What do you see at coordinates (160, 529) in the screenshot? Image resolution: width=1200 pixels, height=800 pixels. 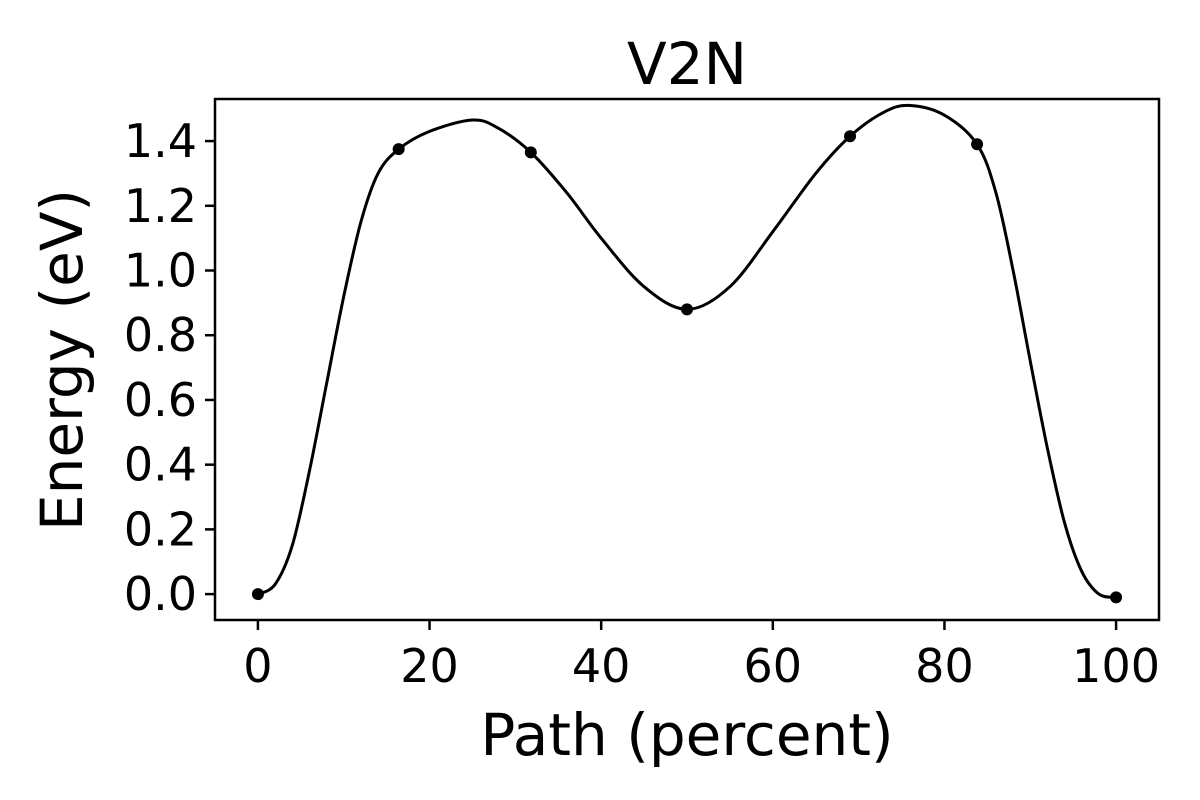 I see `y-tick-label: 0.2` at bounding box center [160, 529].